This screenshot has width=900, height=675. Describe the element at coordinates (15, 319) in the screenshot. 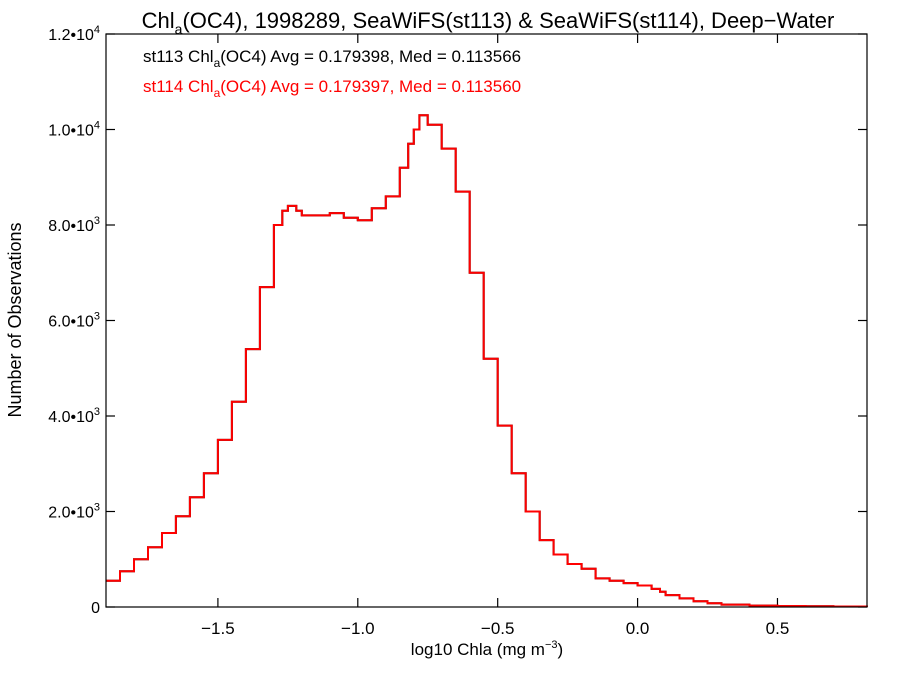

I see `y-axis-label: Number of Observations` at that location.